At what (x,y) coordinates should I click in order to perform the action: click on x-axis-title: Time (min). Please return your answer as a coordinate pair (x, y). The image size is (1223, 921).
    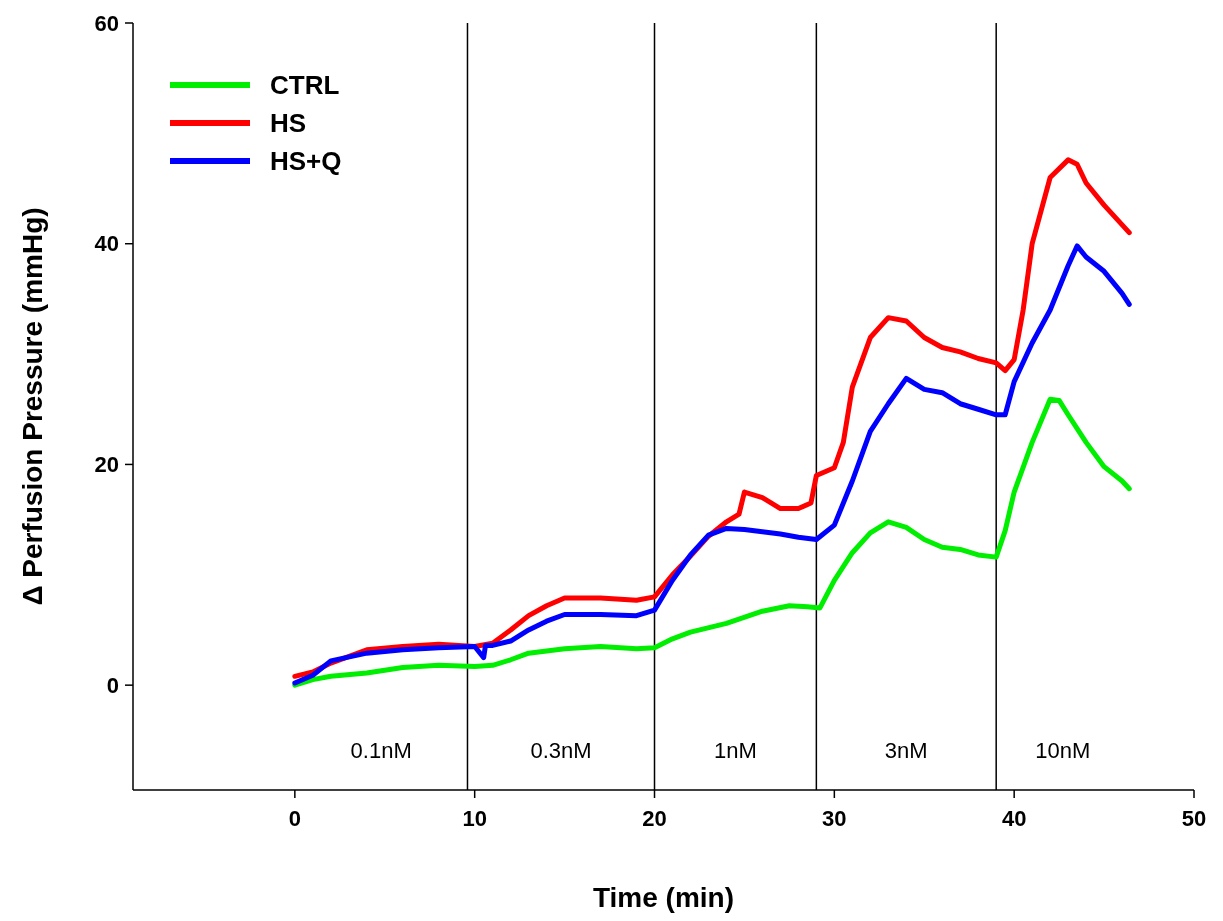
    Looking at the image, I should click on (663, 897).